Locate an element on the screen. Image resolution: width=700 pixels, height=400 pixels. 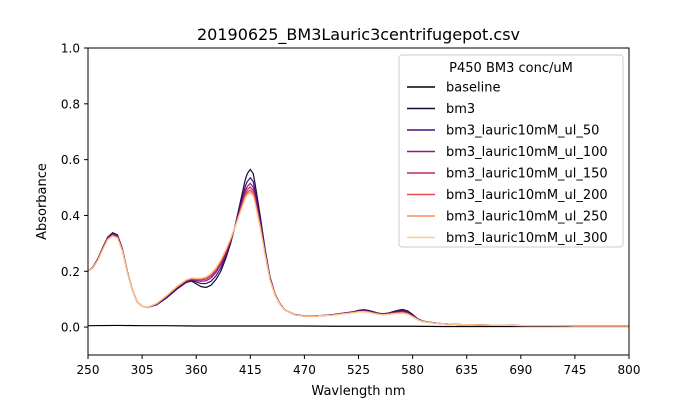
y-tick-label: 0.4 is located at coordinates (70, 216).